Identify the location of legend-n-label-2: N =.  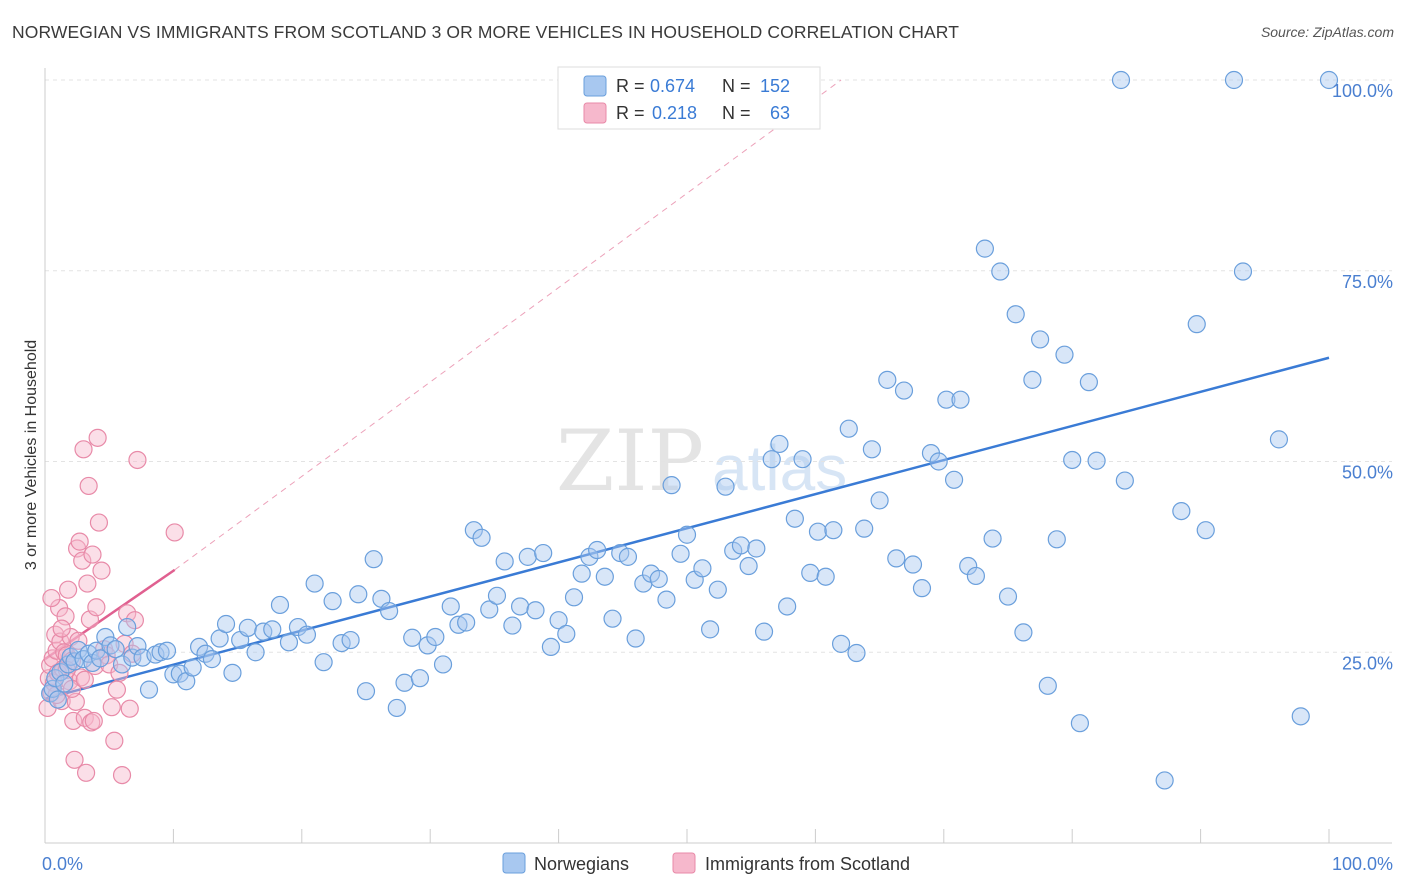
(736, 113).